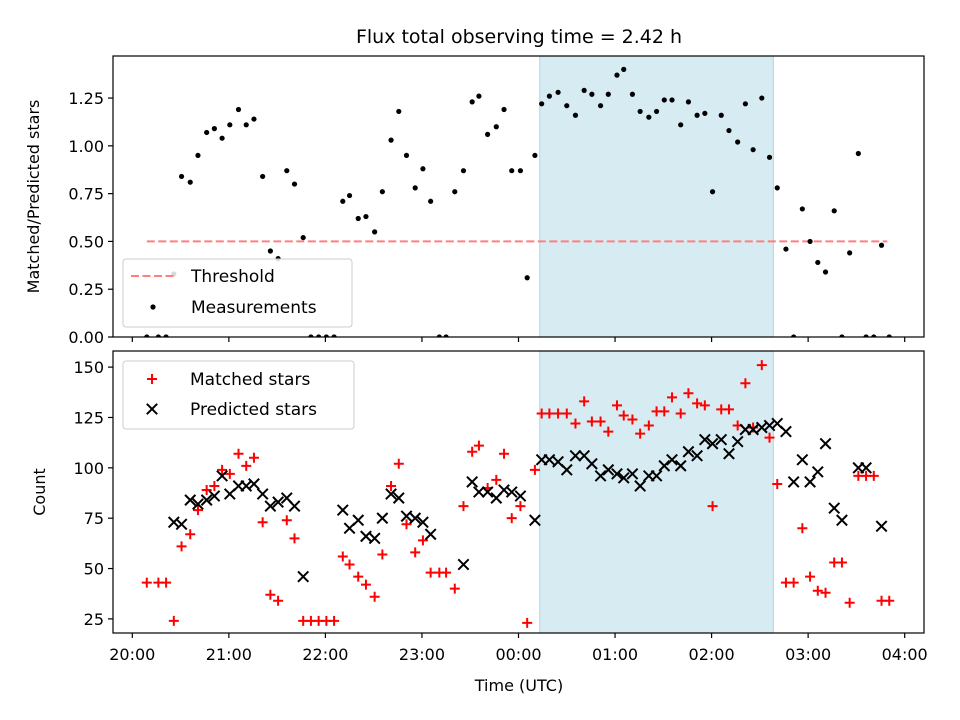 Image resolution: width=960 pixels, height=720 pixels. Describe the element at coordinates (94, 619) in the screenshot. I see `y-tick-label: 25` at that location.